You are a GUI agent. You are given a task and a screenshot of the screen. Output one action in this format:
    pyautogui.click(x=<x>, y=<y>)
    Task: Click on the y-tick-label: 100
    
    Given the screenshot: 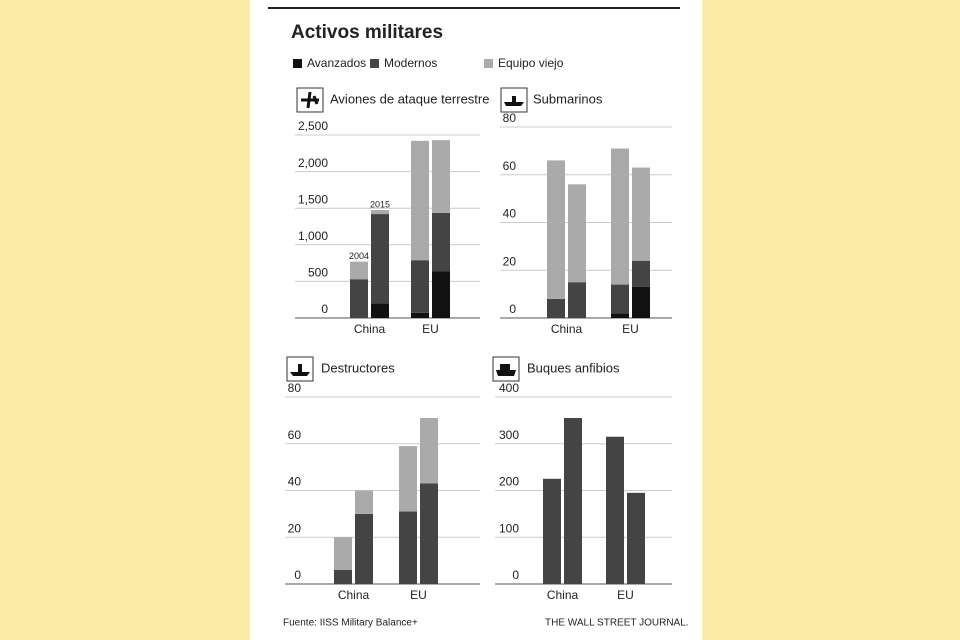 What is the action you would take?
    pyautogui.click(x=509, y=528)
    